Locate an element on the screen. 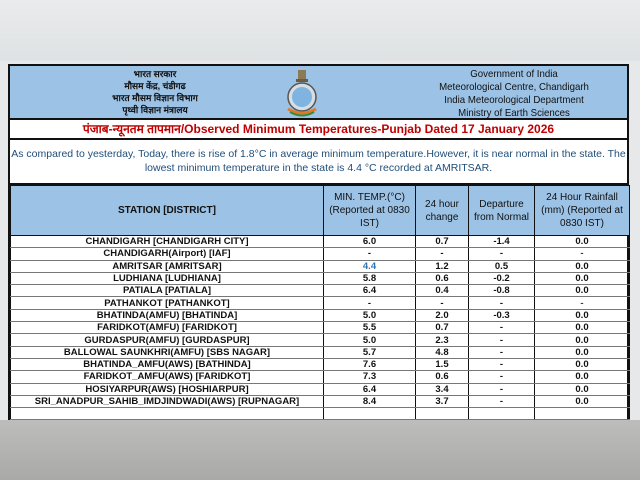 The width and height of the screenshot is (640, 480). cell-change: 2.0 is located at coordinates (442, 316).